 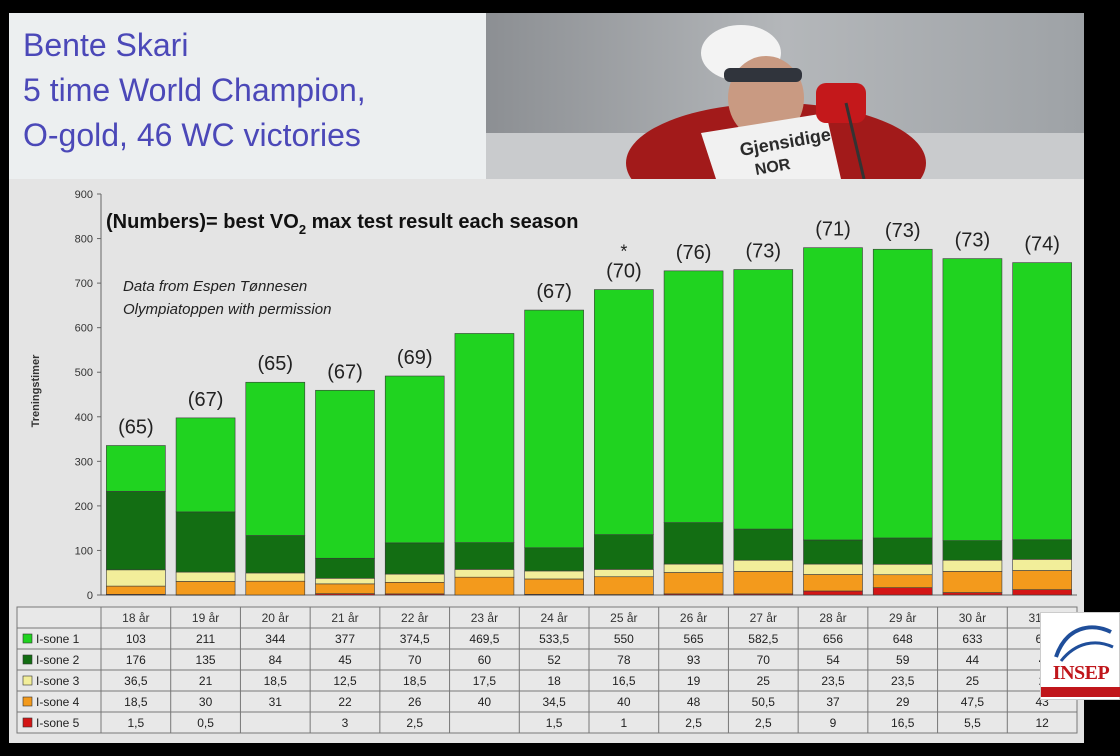 I want to click on table-cell: 48, so click(x=694, y=702).